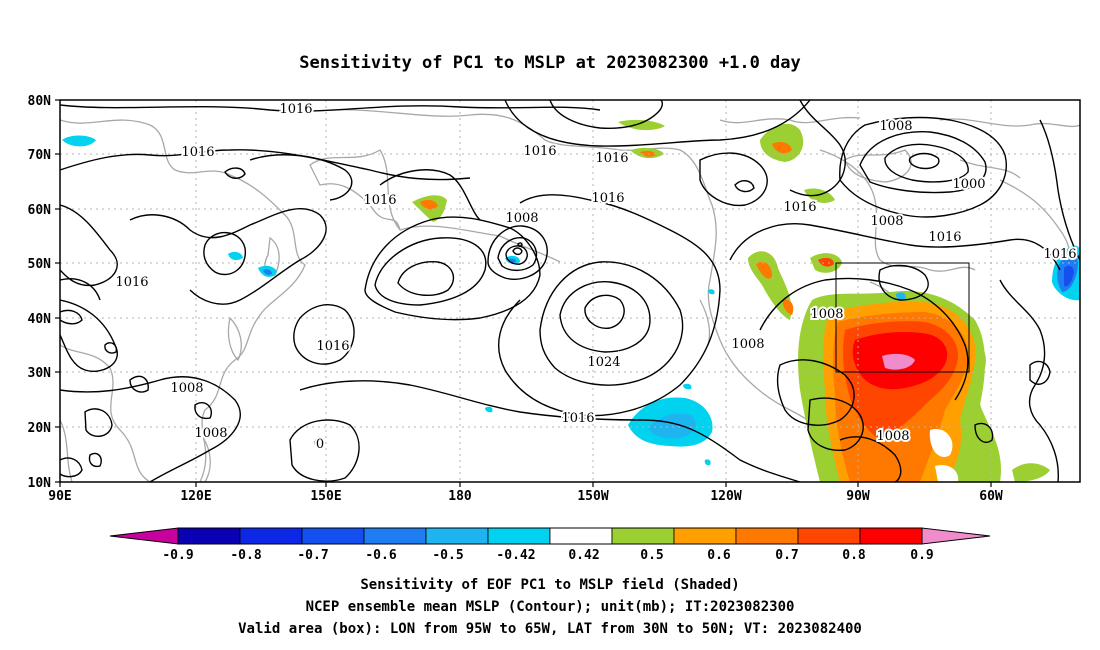  What do you see at coordinates (40, 483) in the screenshot?
I see `lat-label: 10N` at bounding box center [40, 483].